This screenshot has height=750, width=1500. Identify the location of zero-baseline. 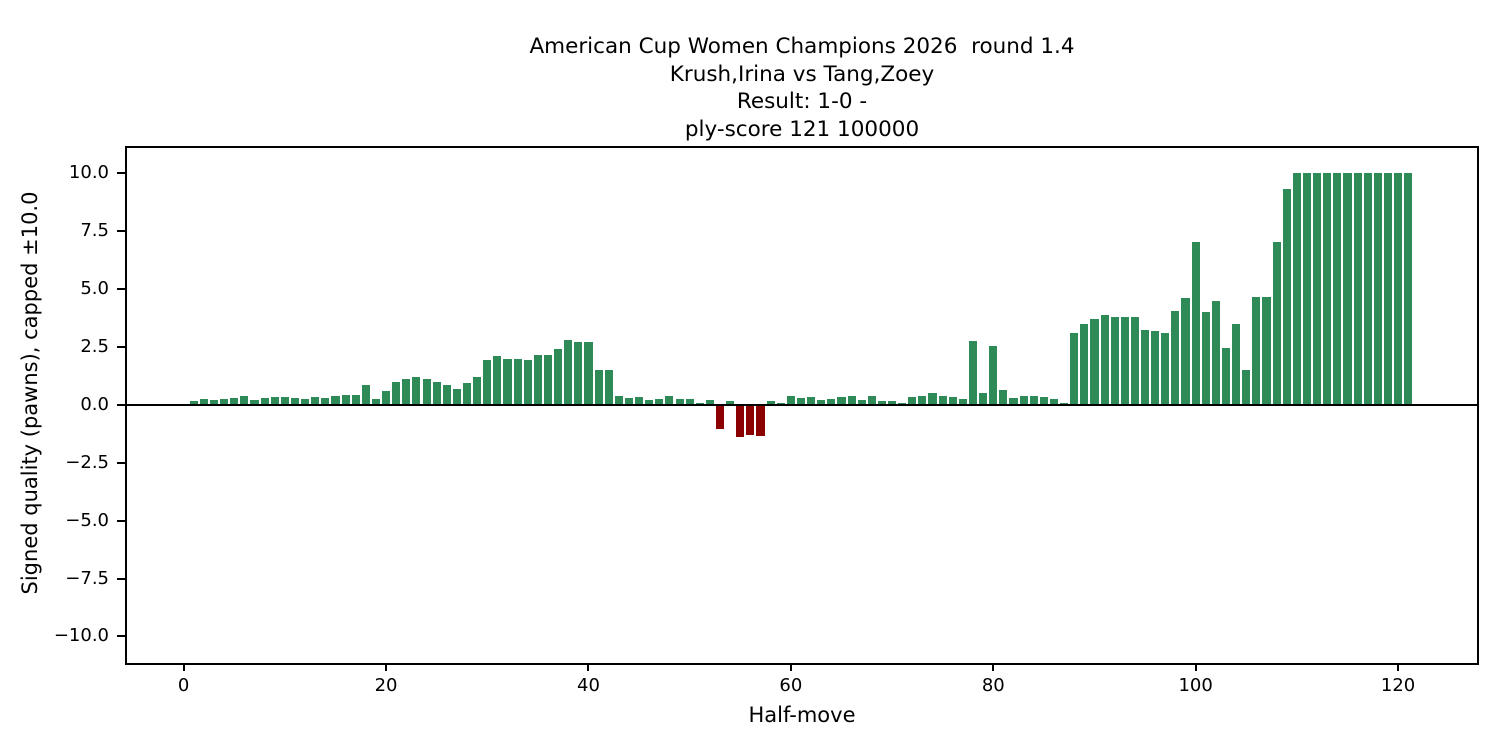
(802, 404).